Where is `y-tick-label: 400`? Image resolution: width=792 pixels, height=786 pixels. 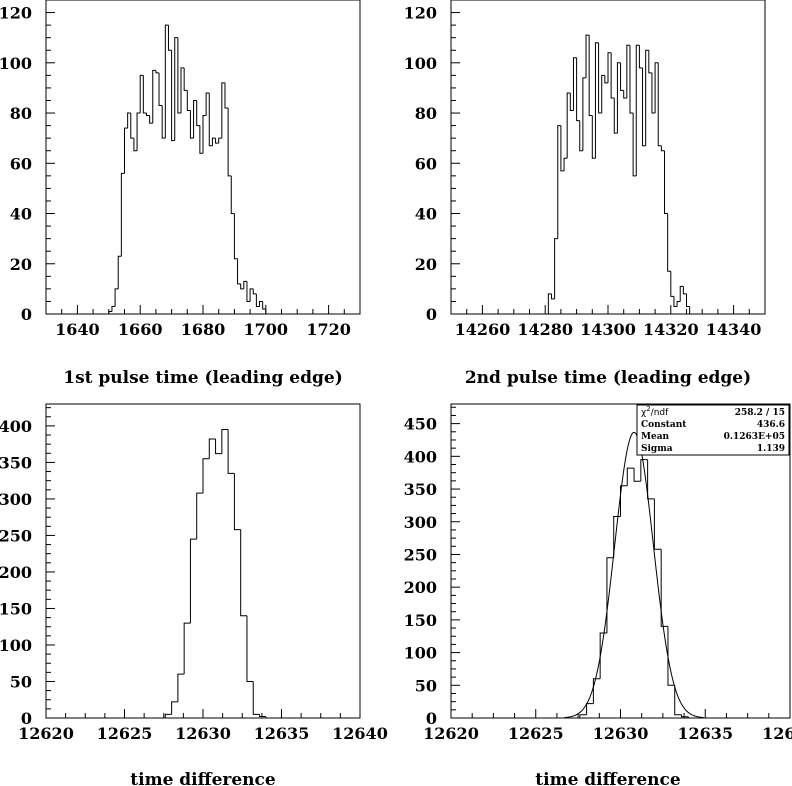 y-tick-label: 400 is located at coordinates (16, 426).